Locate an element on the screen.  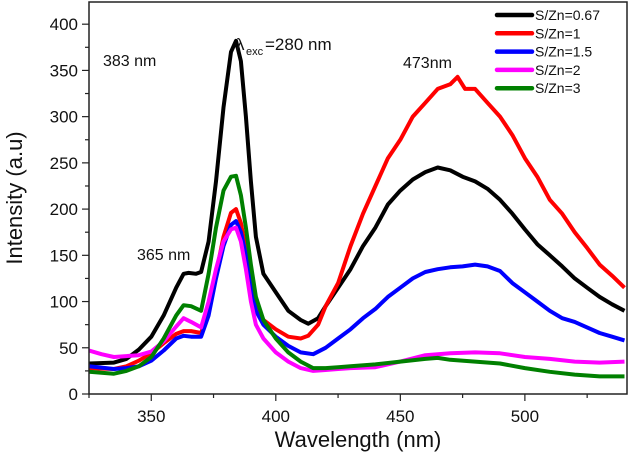
y-tick-label: 400 is located at coordinates (64, 24).